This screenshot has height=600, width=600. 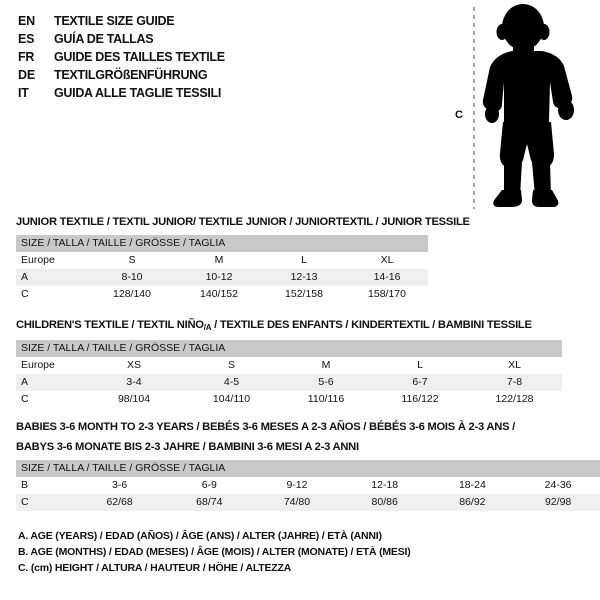 What do you see at coordinates (132, 277) in the screenshot?
I see `row-cell: 8-10` at bounding box center [132, 277].